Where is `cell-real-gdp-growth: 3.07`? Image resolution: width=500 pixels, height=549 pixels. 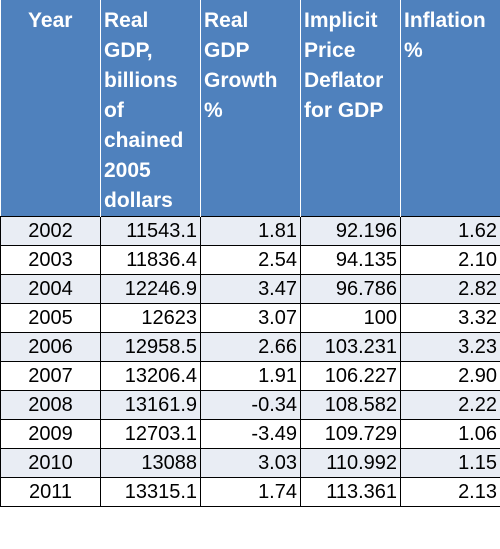 cell-real-gdp-growth: 3.07 is located at coordinates (250, 318).